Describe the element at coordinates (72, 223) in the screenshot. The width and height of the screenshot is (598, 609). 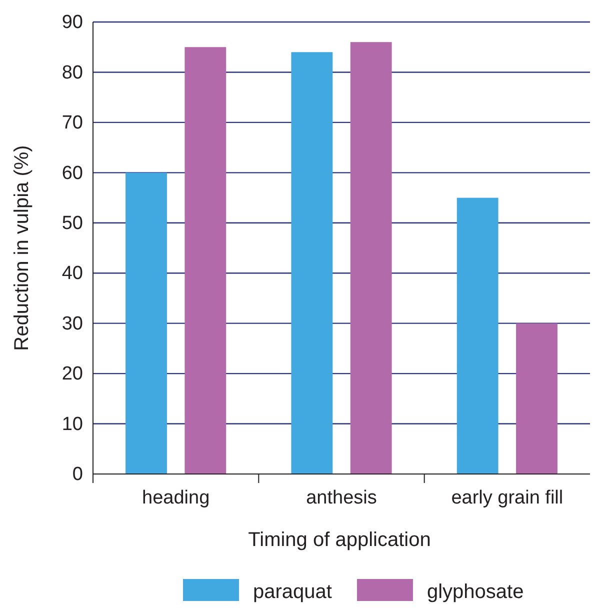
I see `y-tick-label: 50` at that location.